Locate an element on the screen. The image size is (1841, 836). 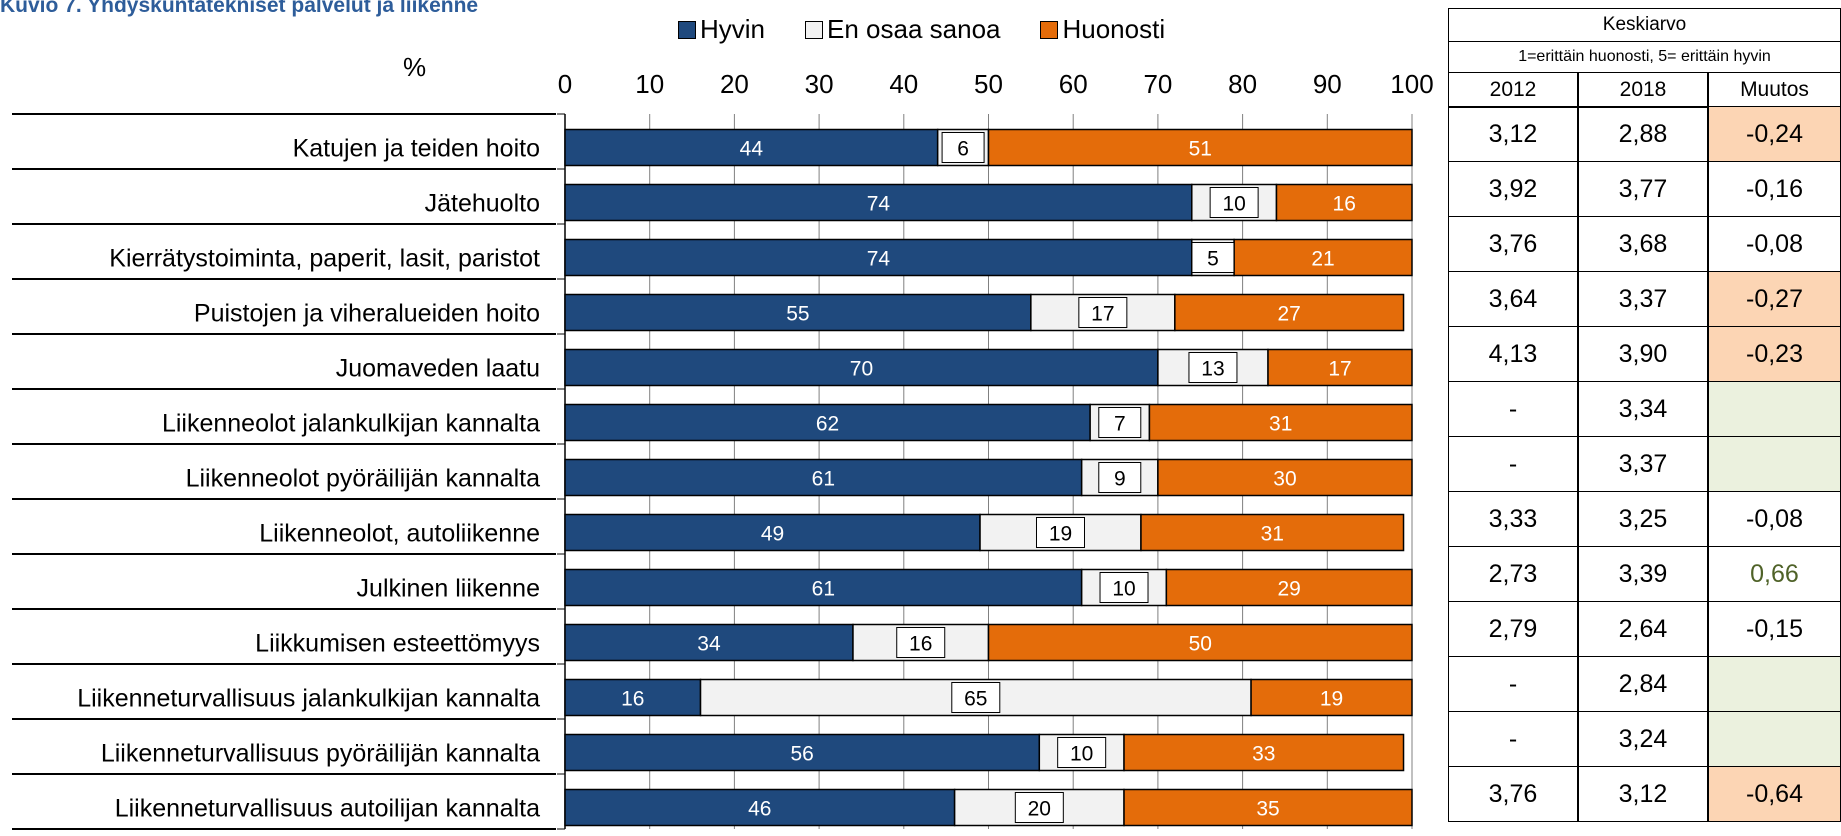
category-label: Katujen ja teiden hoito is located at coordinates (416, 149).